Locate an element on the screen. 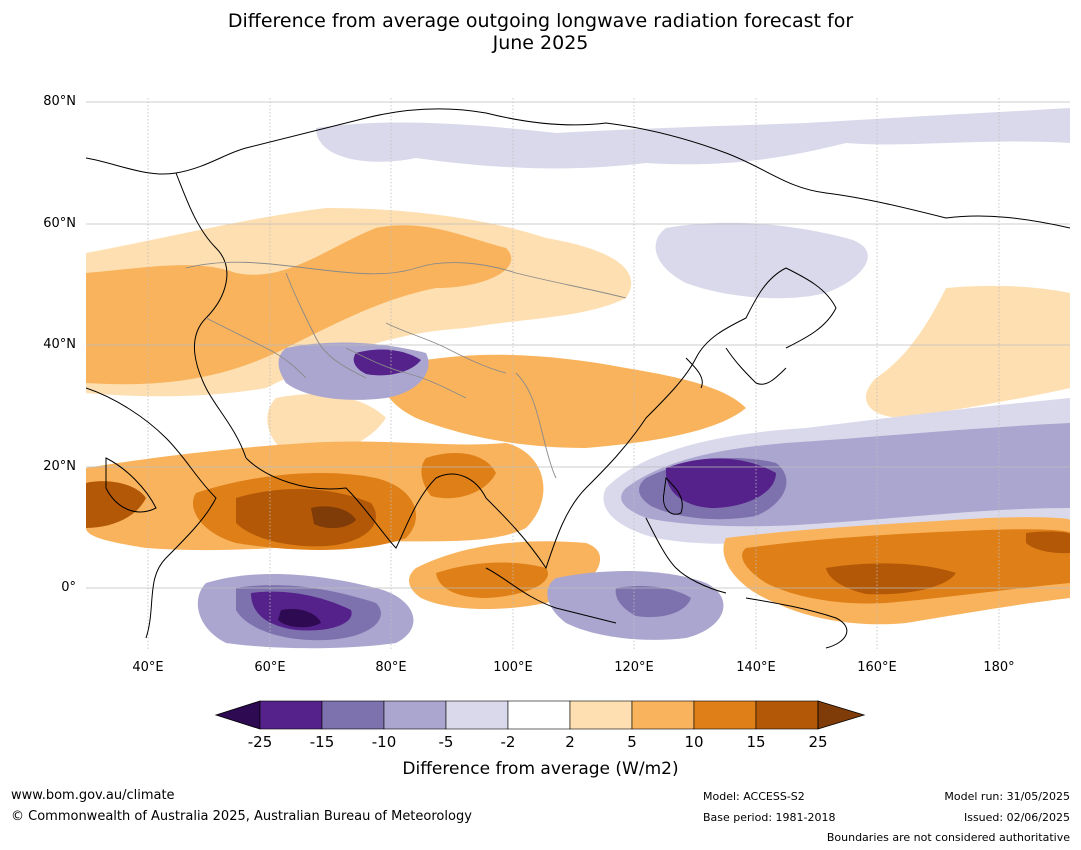 This screenshot has height=850, width=1081. colorbar-tick: -25 is located at coordinates (260, 742).